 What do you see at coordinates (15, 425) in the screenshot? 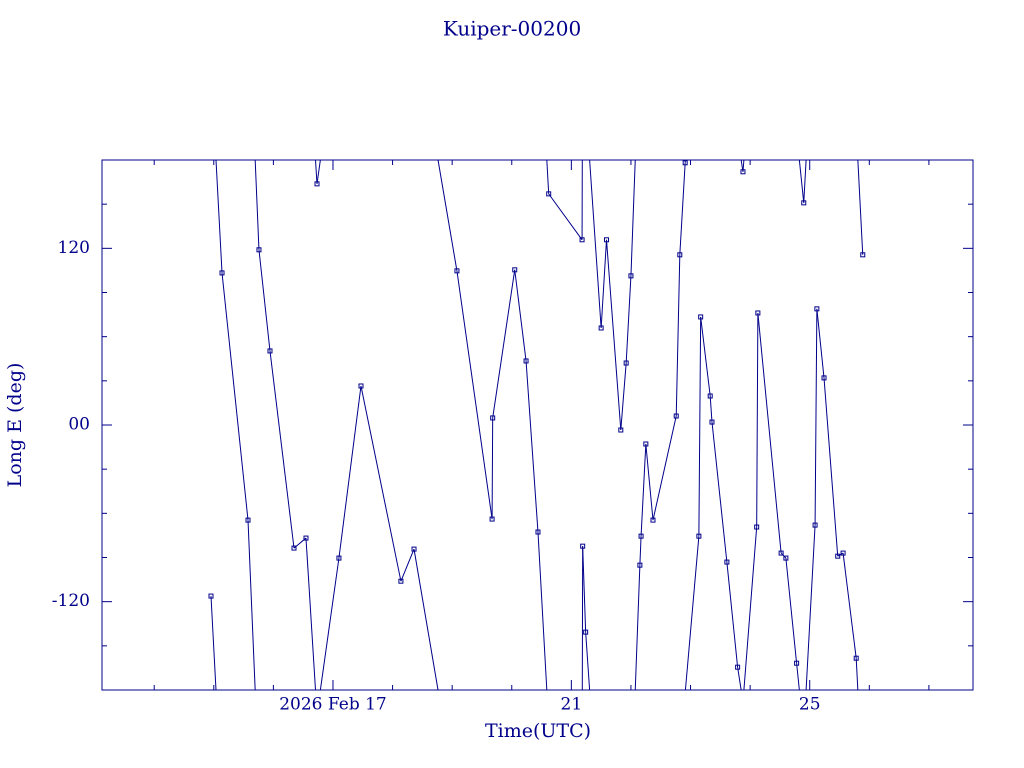
I see `y-axis-label: Long E (deg)` at bounding box center [15, 425].